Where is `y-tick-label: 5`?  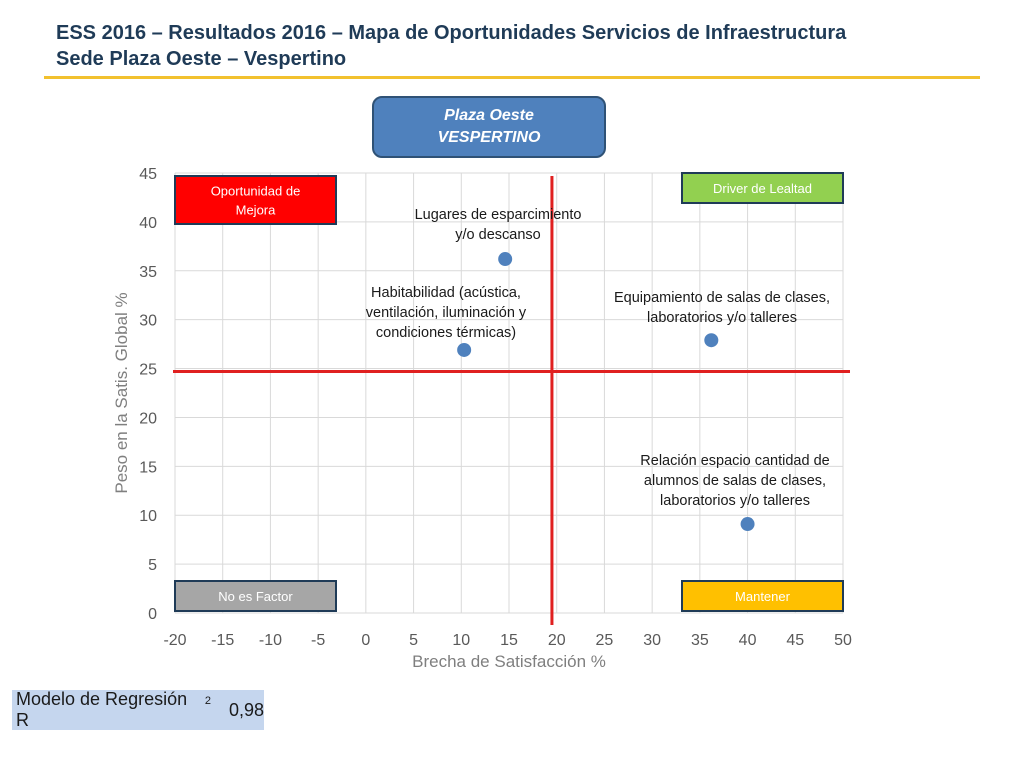
y-tick-label: 5 is located at coordinates (152, 565).